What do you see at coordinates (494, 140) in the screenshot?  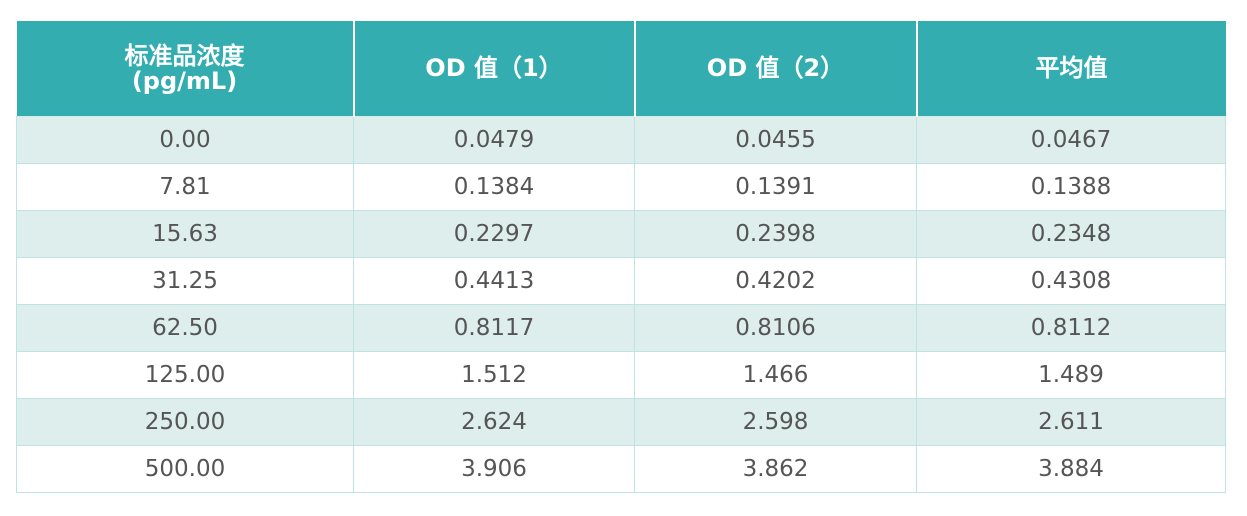 I see `cell-od-1: 0.0479` at bounding box center [494, 140].